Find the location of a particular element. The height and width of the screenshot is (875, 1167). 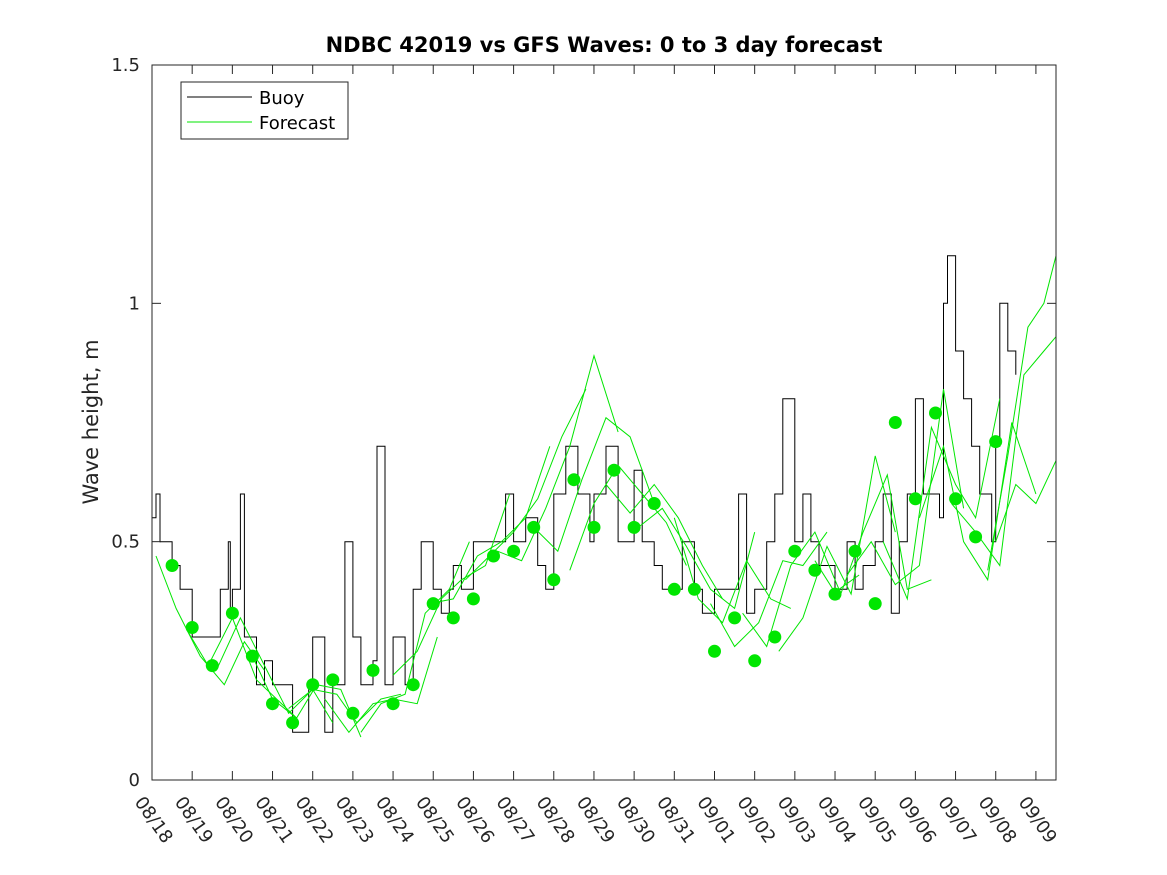

y-axis-label: Wave height, m is located at coordinates (91, 421).